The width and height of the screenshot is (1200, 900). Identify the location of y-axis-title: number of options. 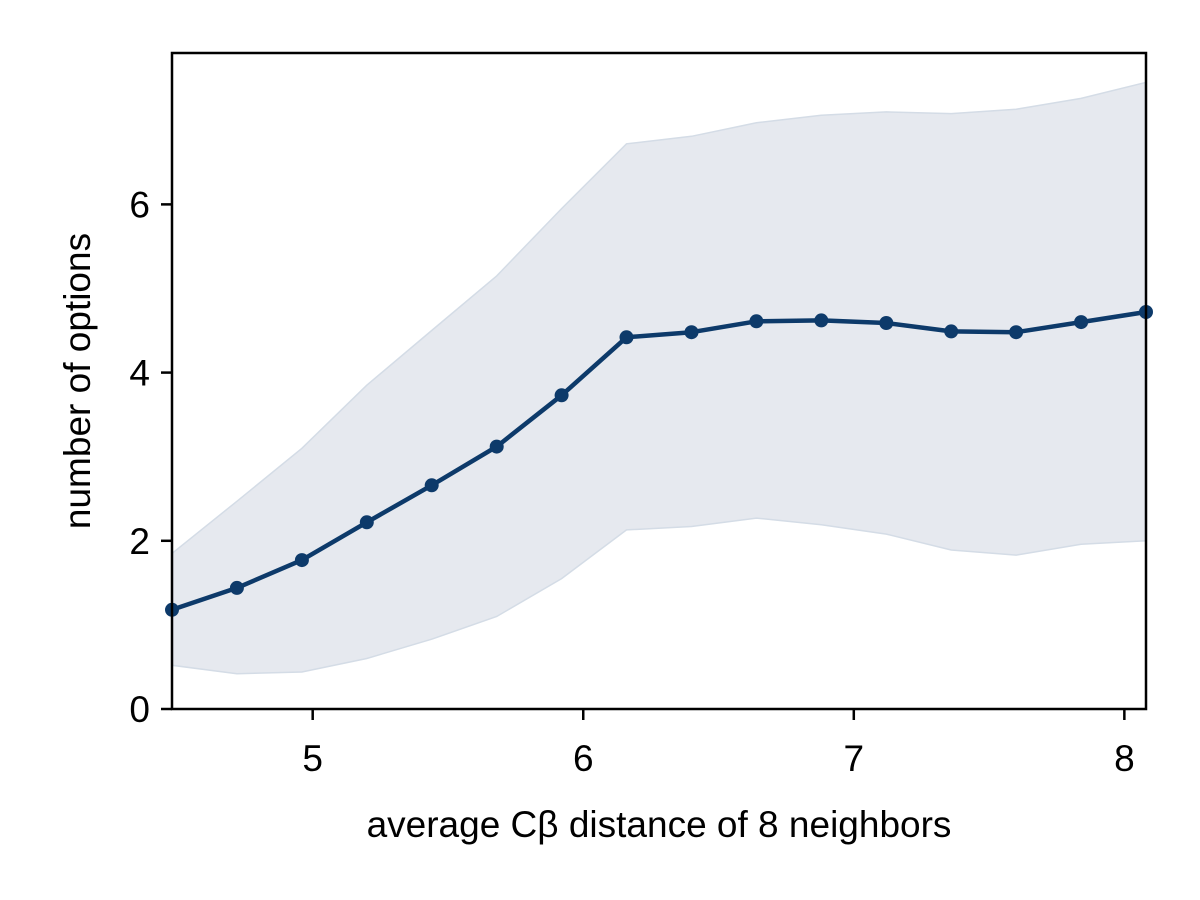
(77, 381).